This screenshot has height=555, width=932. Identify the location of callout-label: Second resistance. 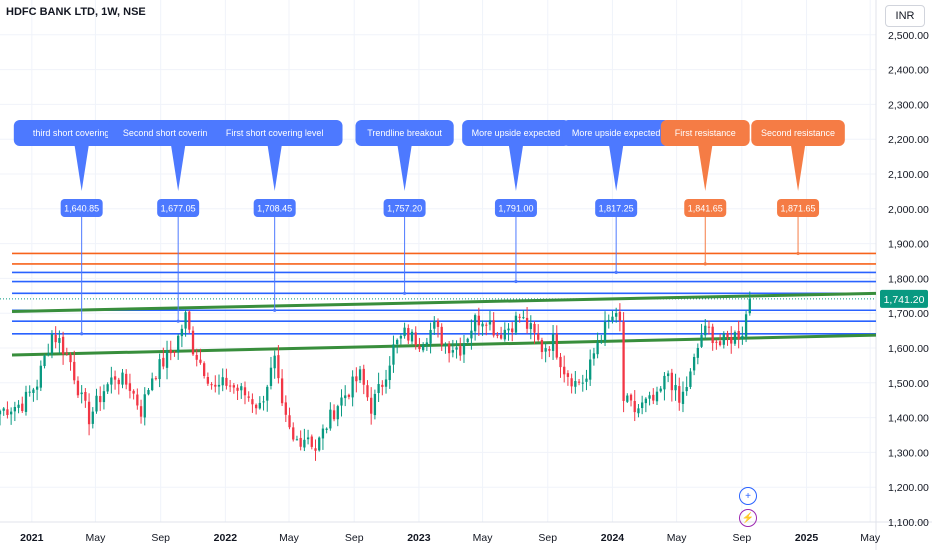
(798, 133).